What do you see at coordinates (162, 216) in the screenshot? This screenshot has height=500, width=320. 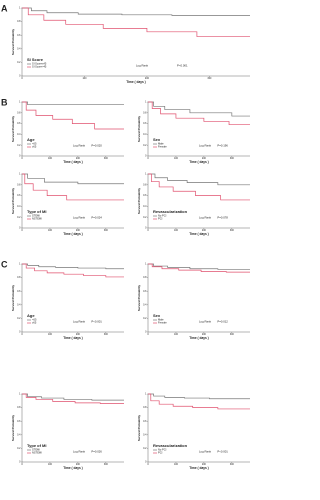 I see `legend-label: No PCI` at bounding box center [162, 216].